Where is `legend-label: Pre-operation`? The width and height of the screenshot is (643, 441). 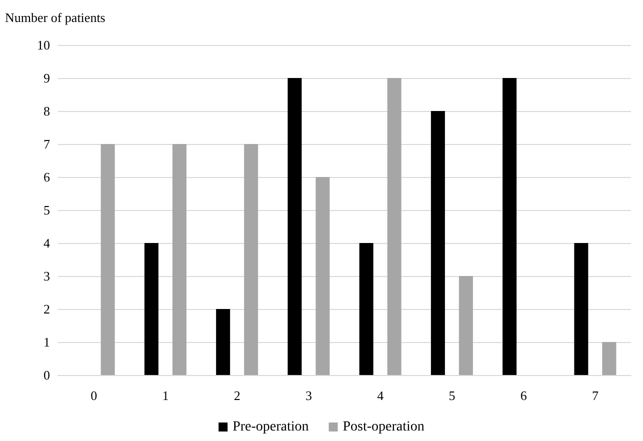
legend-label: Pre-operation is located at coordinates (270, 427).